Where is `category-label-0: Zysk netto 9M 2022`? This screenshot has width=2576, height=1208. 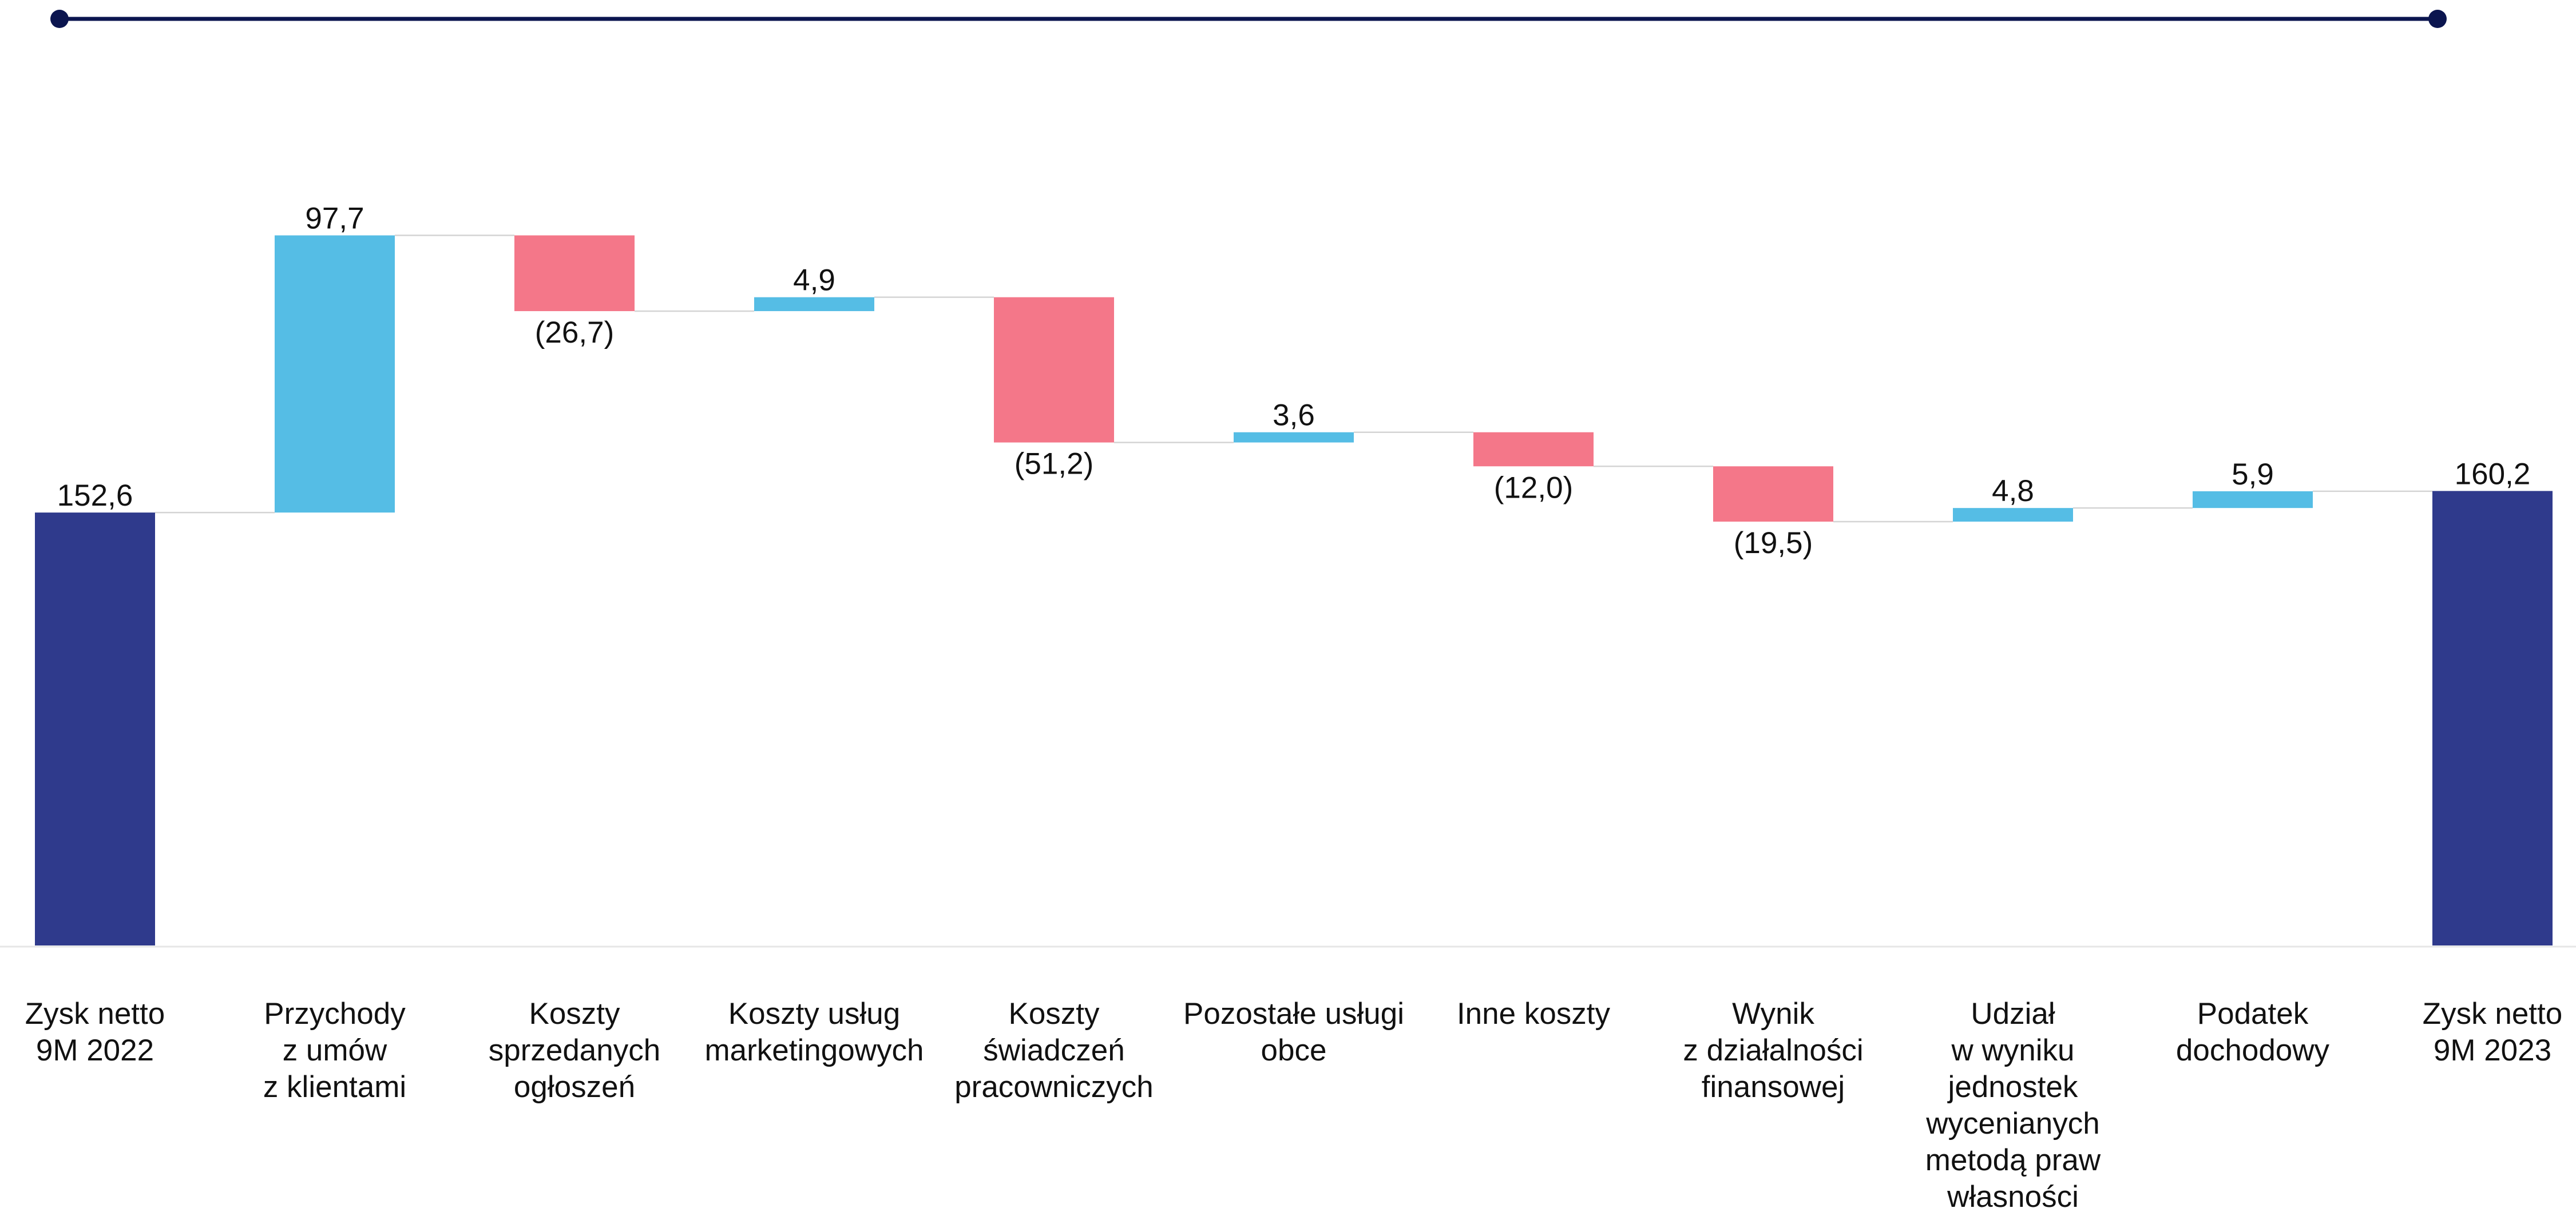
category-label-0: Zysk netto 9M 2022 is located at coordinates (95, 1032).